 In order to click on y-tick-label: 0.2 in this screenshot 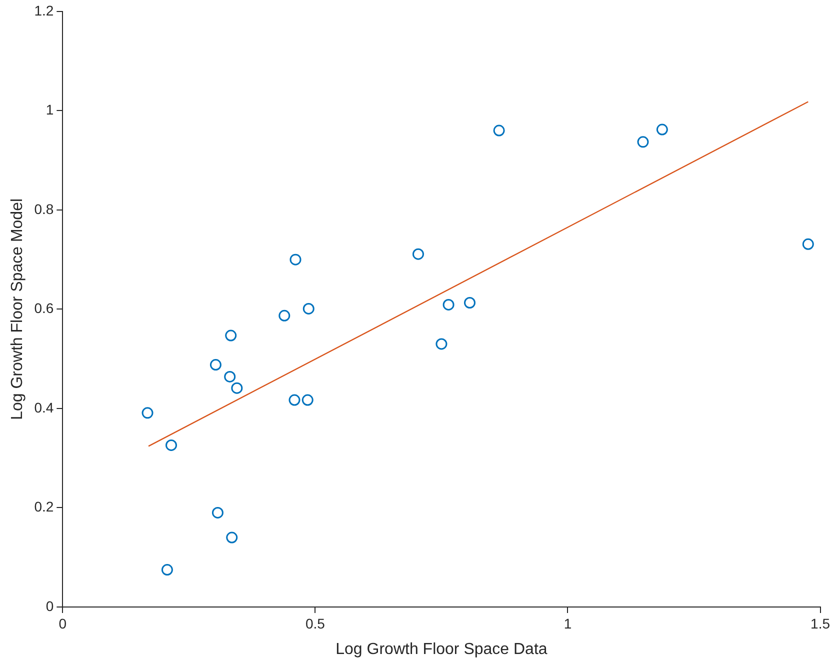, I will do `click(44, 506)`.